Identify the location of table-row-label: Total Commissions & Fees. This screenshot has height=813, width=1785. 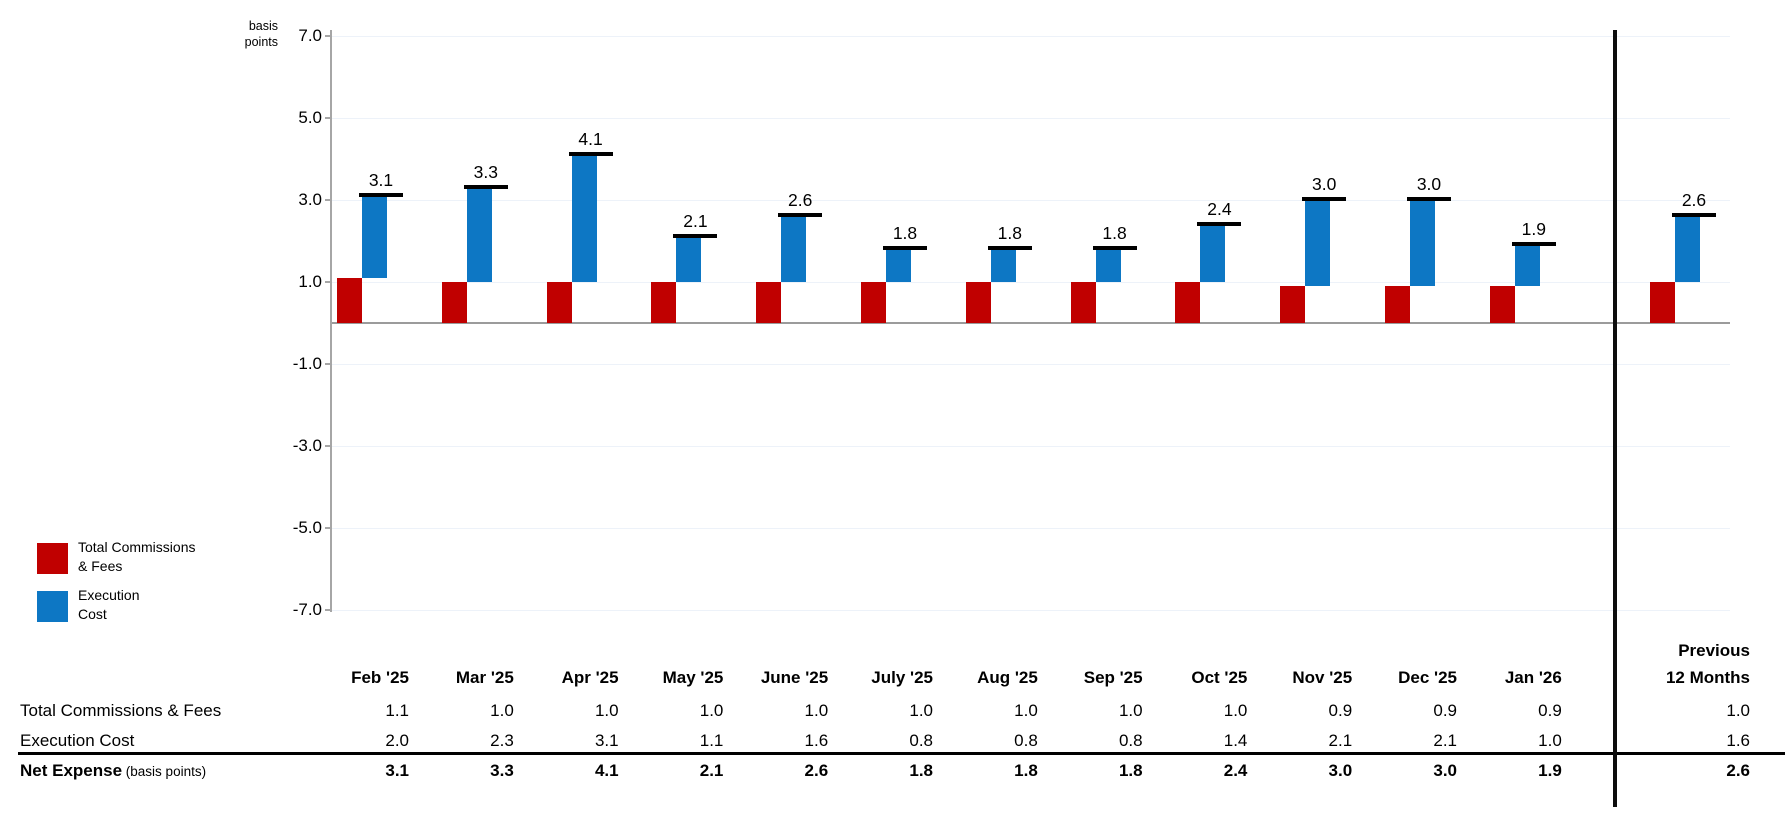
(121, 710).